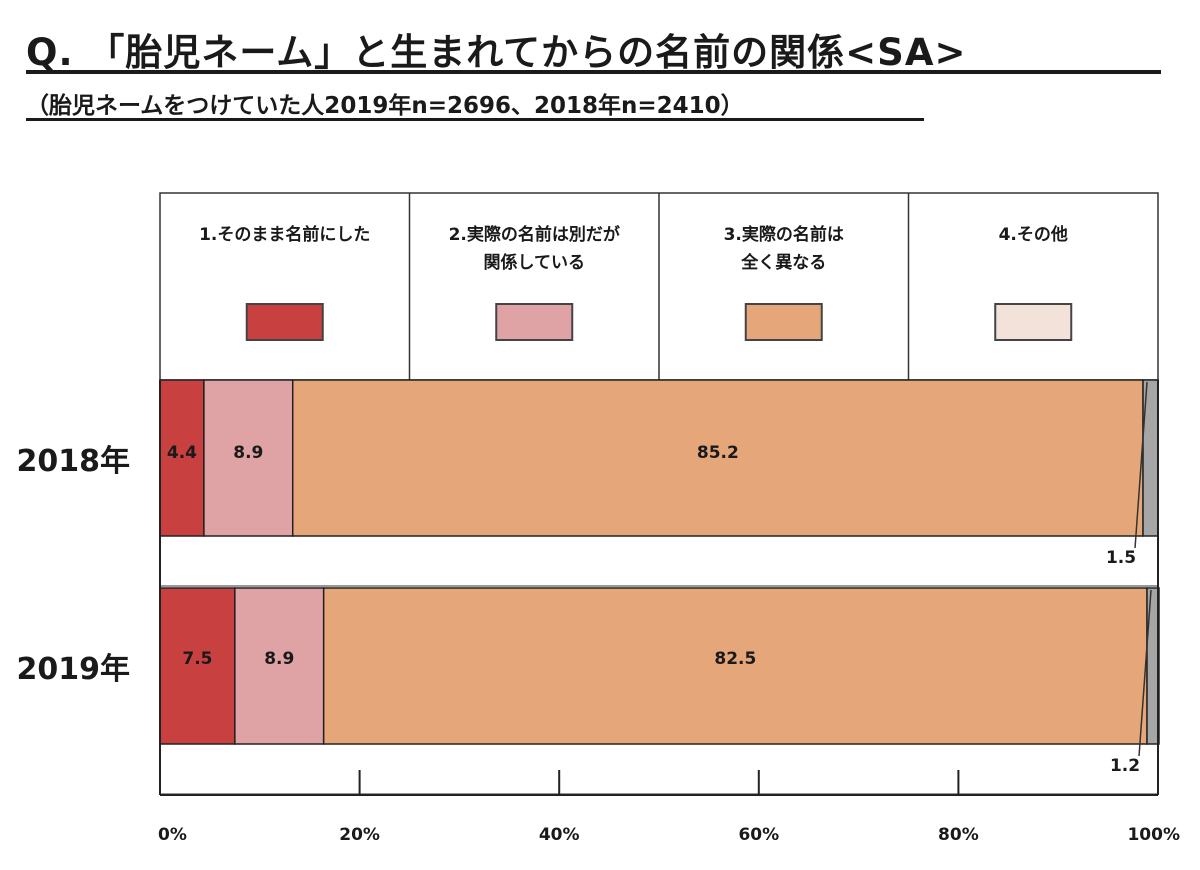 This screenshot has height=870, width=1200. I want to click on x-tick-label: 80%, so click(958, 835).